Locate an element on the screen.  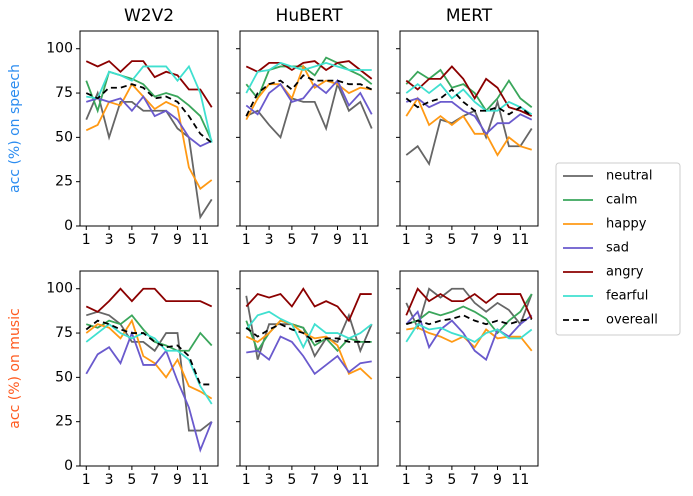
subplot: W2V2 acc (%) on speech 0 25 50 75 100 1 3 5 7 9 11 is located at coordinates (113, 127).